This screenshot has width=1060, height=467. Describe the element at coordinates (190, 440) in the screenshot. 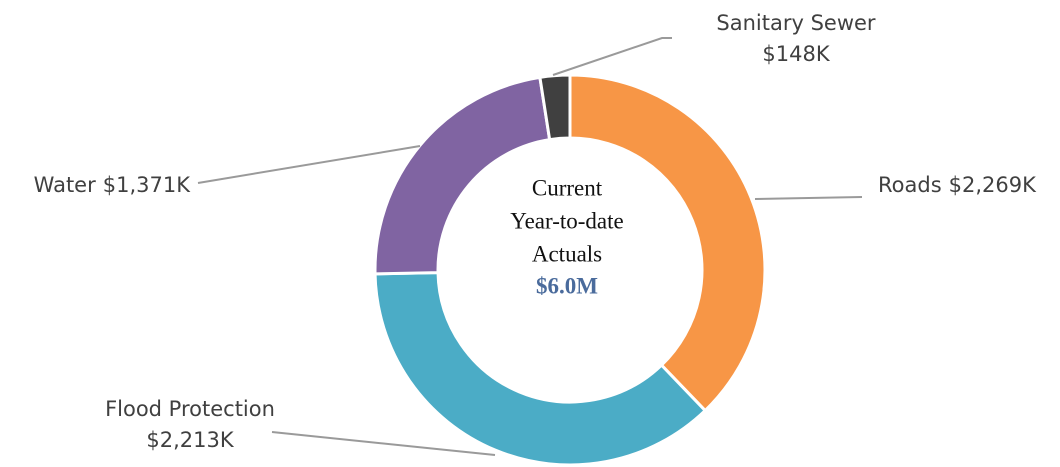

I see `value-label: $2,213K` at that location.